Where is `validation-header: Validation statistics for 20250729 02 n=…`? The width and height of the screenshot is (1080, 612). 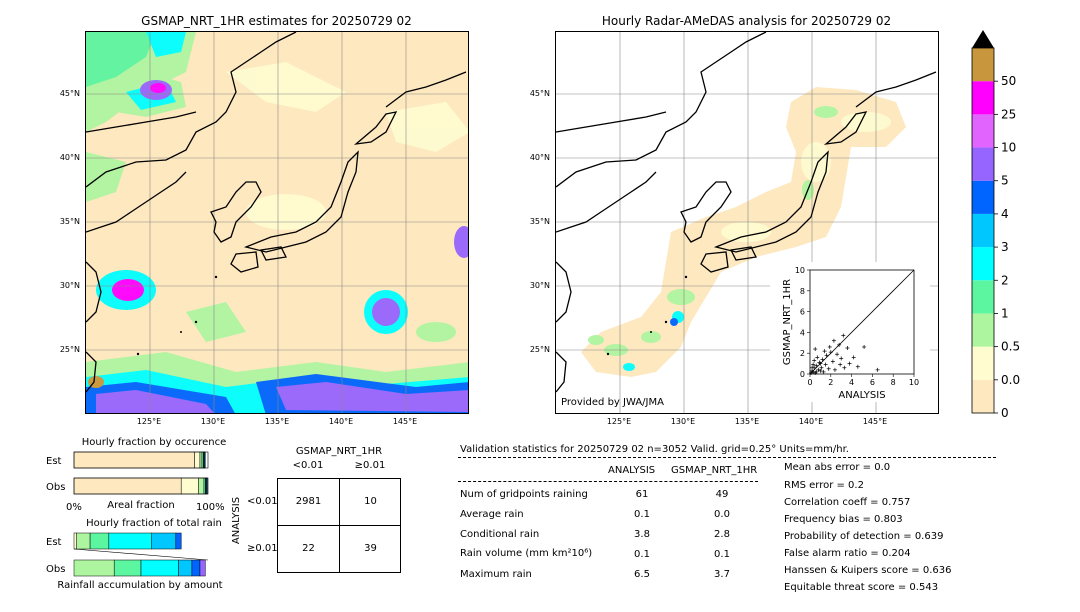 validation-header: Validation statistics for 20250729 02 n=… is located at coordinates (654, 449).